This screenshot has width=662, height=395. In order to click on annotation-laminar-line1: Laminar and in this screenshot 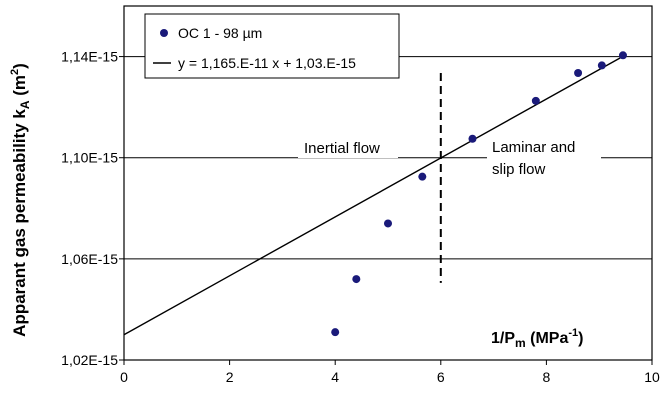, I will do `click(533, 147)`.